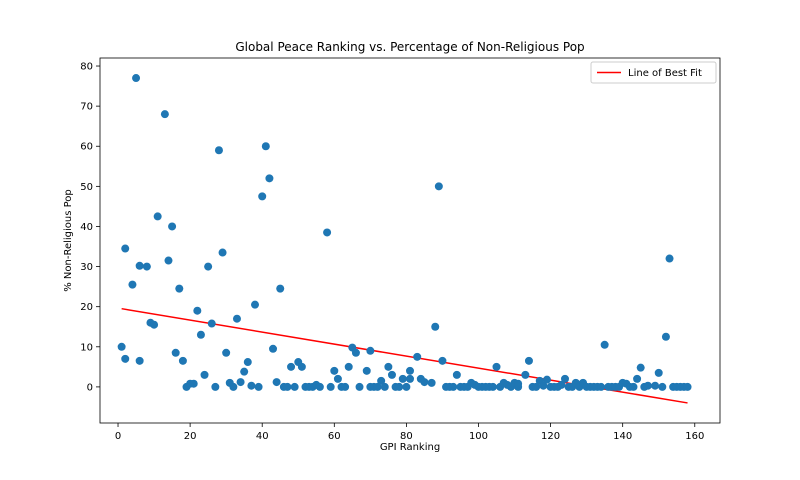  I want to click on y-tick-label: 20, so click(86, 307).